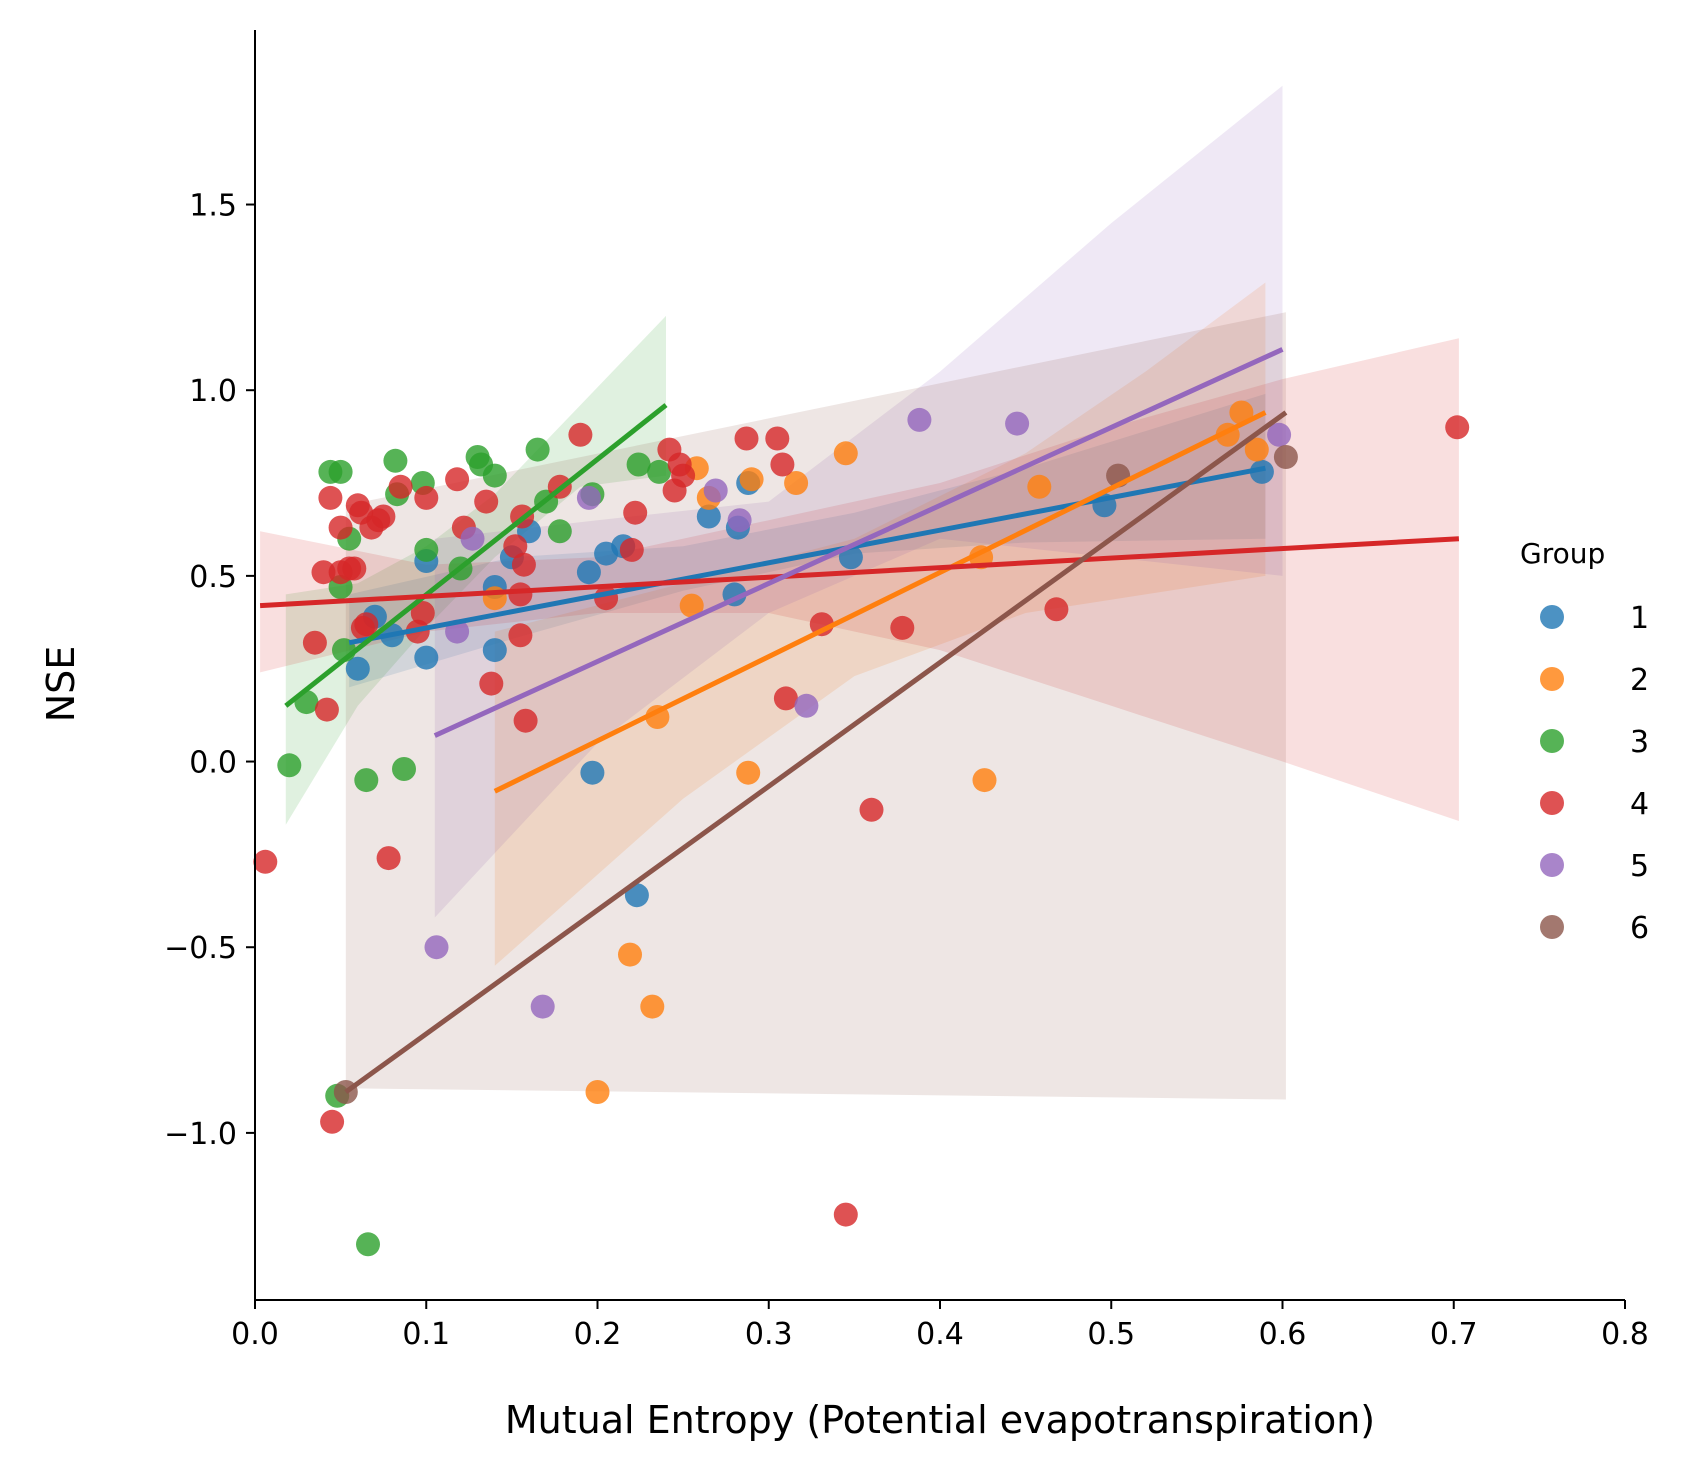  Describe the element at coordinates (213, 391) in the screenshot. I see `y-tick-label: 1.0` at that location.